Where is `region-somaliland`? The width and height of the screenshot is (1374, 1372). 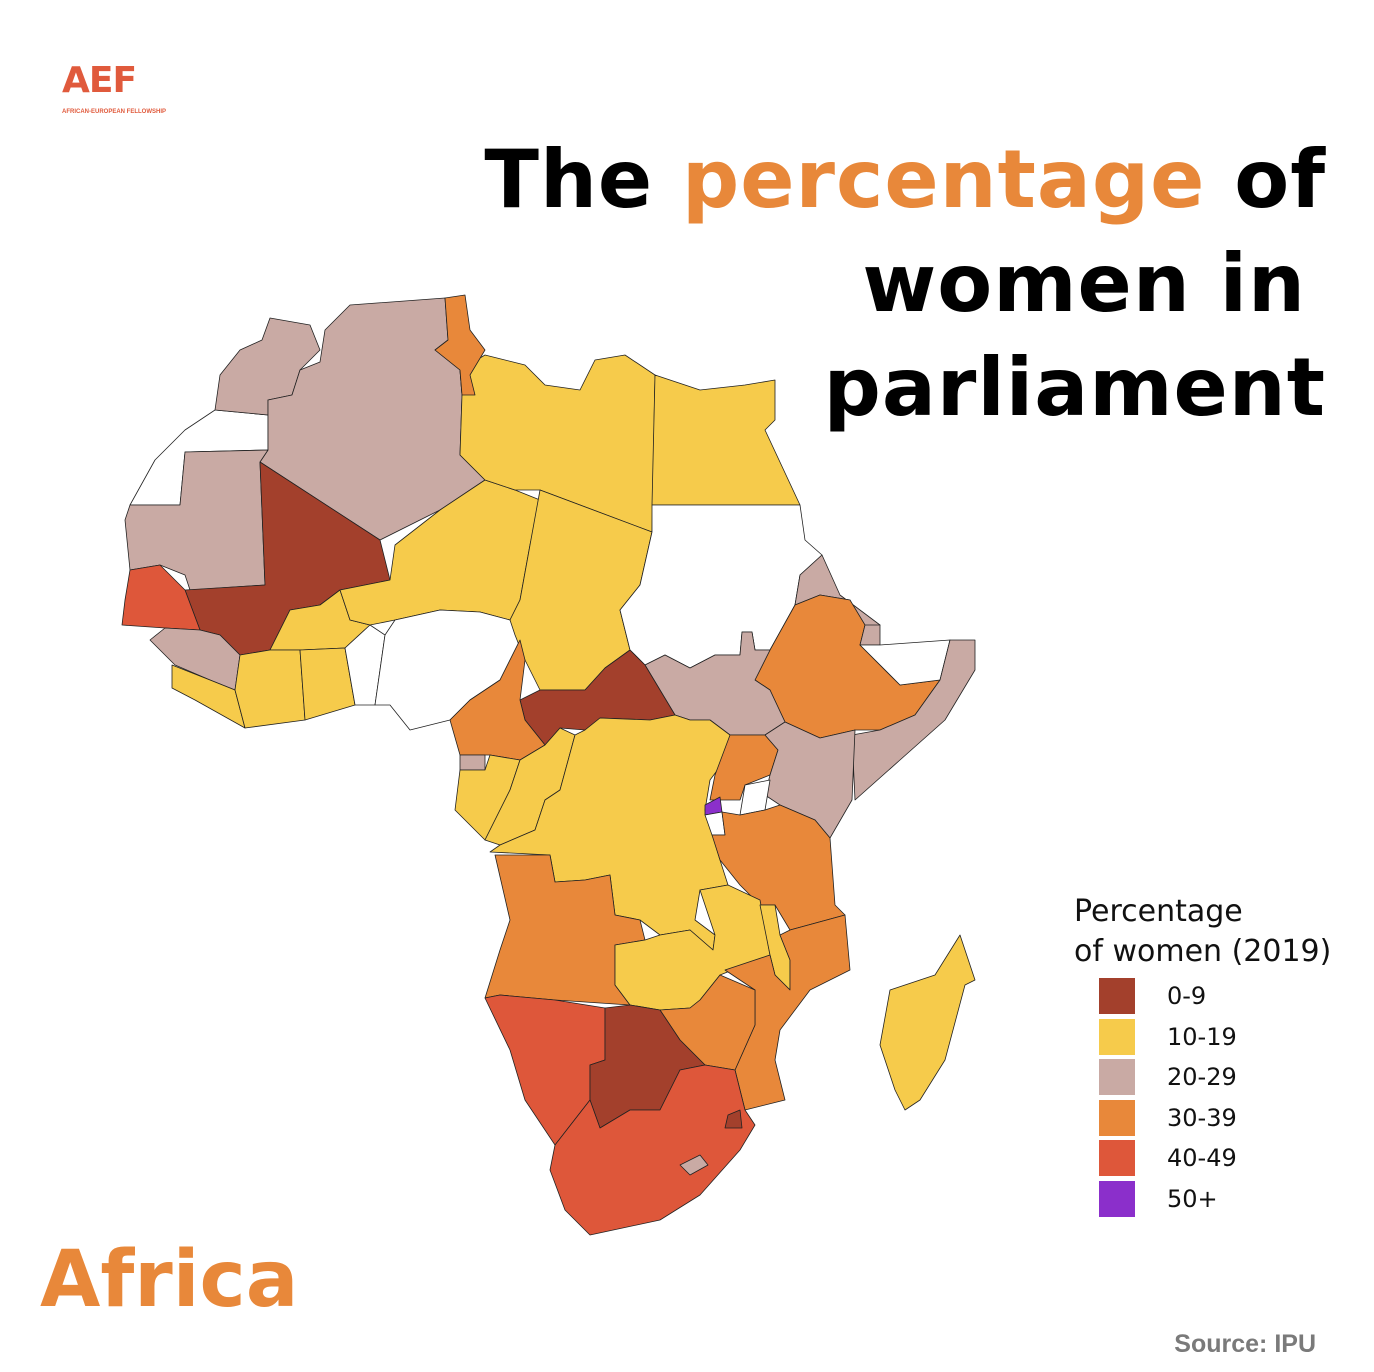
region-somaliland is located at coordinates (905, 662).